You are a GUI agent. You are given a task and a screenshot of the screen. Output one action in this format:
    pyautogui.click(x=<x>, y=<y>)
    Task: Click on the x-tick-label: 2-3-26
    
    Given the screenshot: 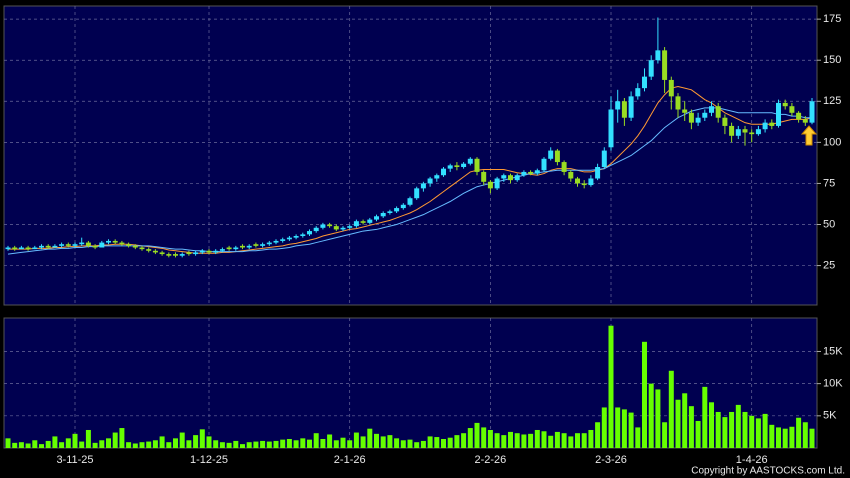 What is the action you would take?
    pyautogui.click(x=611, y=460)
    